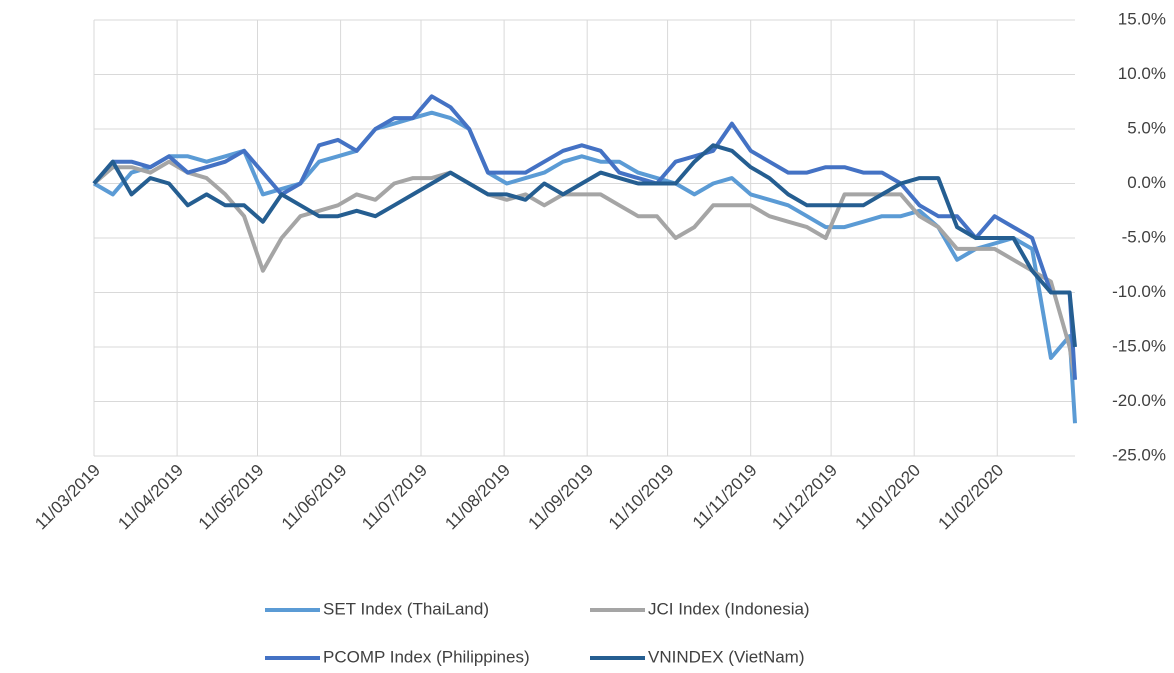  What do you see at coordinates (67, 497) in the screenshot?
I see `x-tick-label: 11/03/2019` at bounding box center [67, 497].